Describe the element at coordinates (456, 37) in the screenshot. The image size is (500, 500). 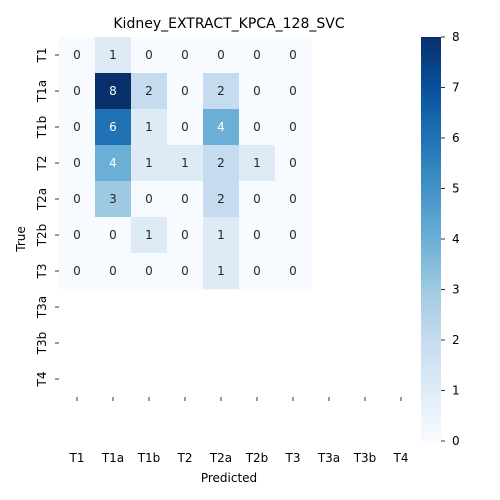
I see `colorbar-tick-label: 8` at that location.